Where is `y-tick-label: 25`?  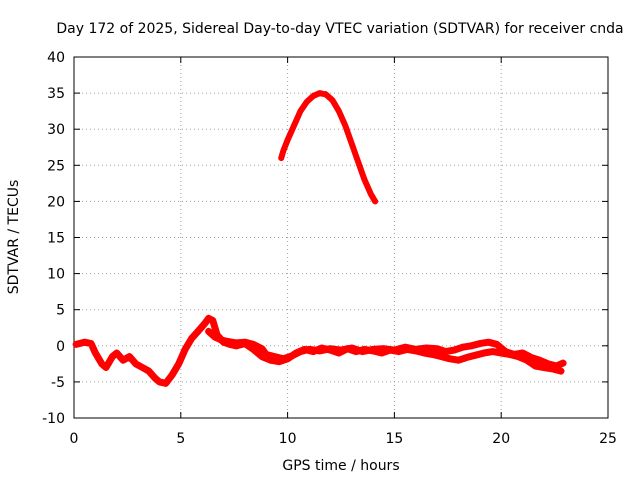
y-tick-label: 25 is located at coordinates (56, 166).